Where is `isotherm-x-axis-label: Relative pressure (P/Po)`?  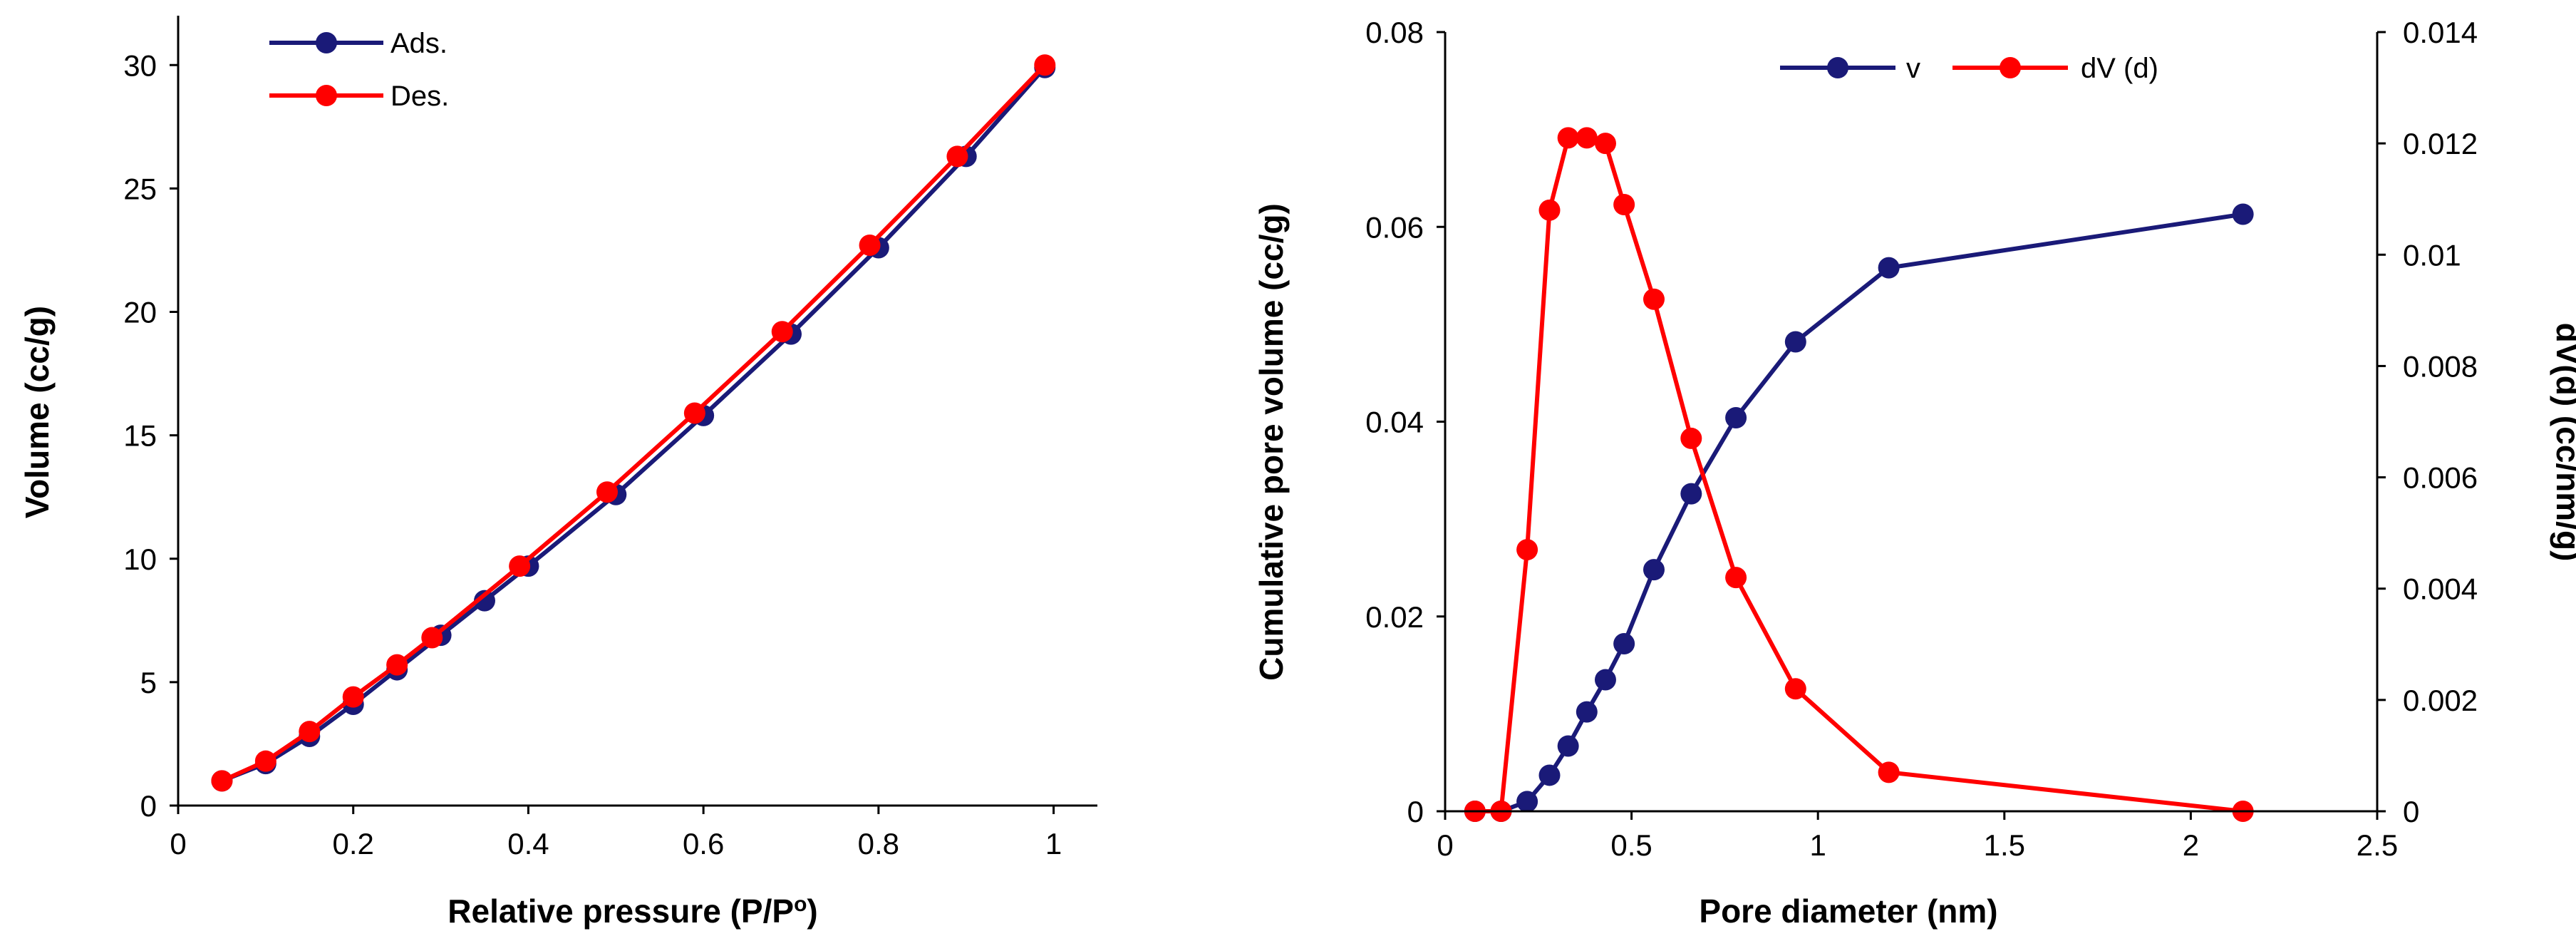 isotherm-x-axis-label: Relative pressure (P/Po) is located at coordinates (633, 912).